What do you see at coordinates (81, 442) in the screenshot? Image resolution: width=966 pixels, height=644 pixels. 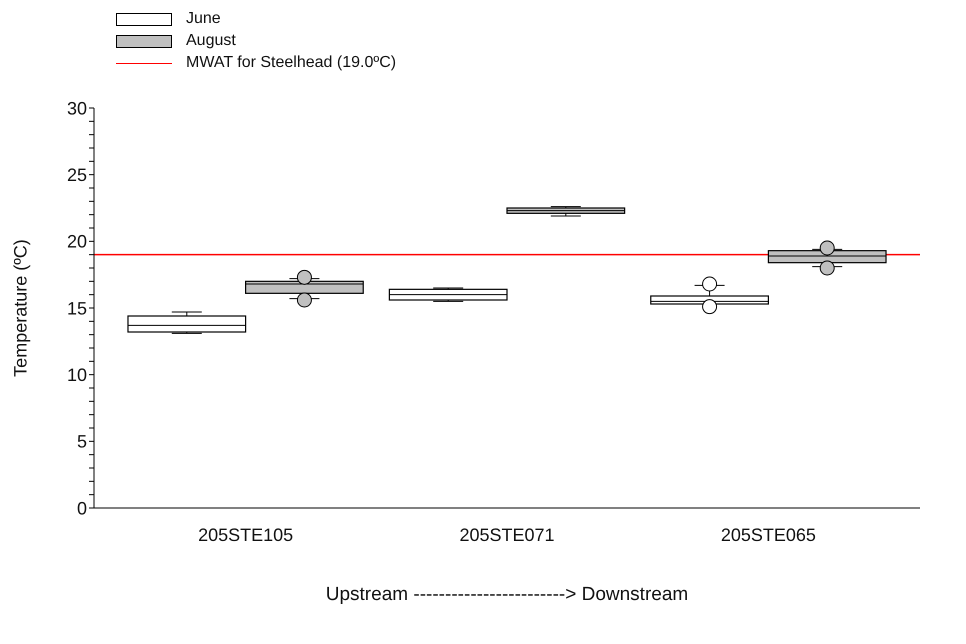 I see `y-tick-label: 5` at bounding box center [81, 442].